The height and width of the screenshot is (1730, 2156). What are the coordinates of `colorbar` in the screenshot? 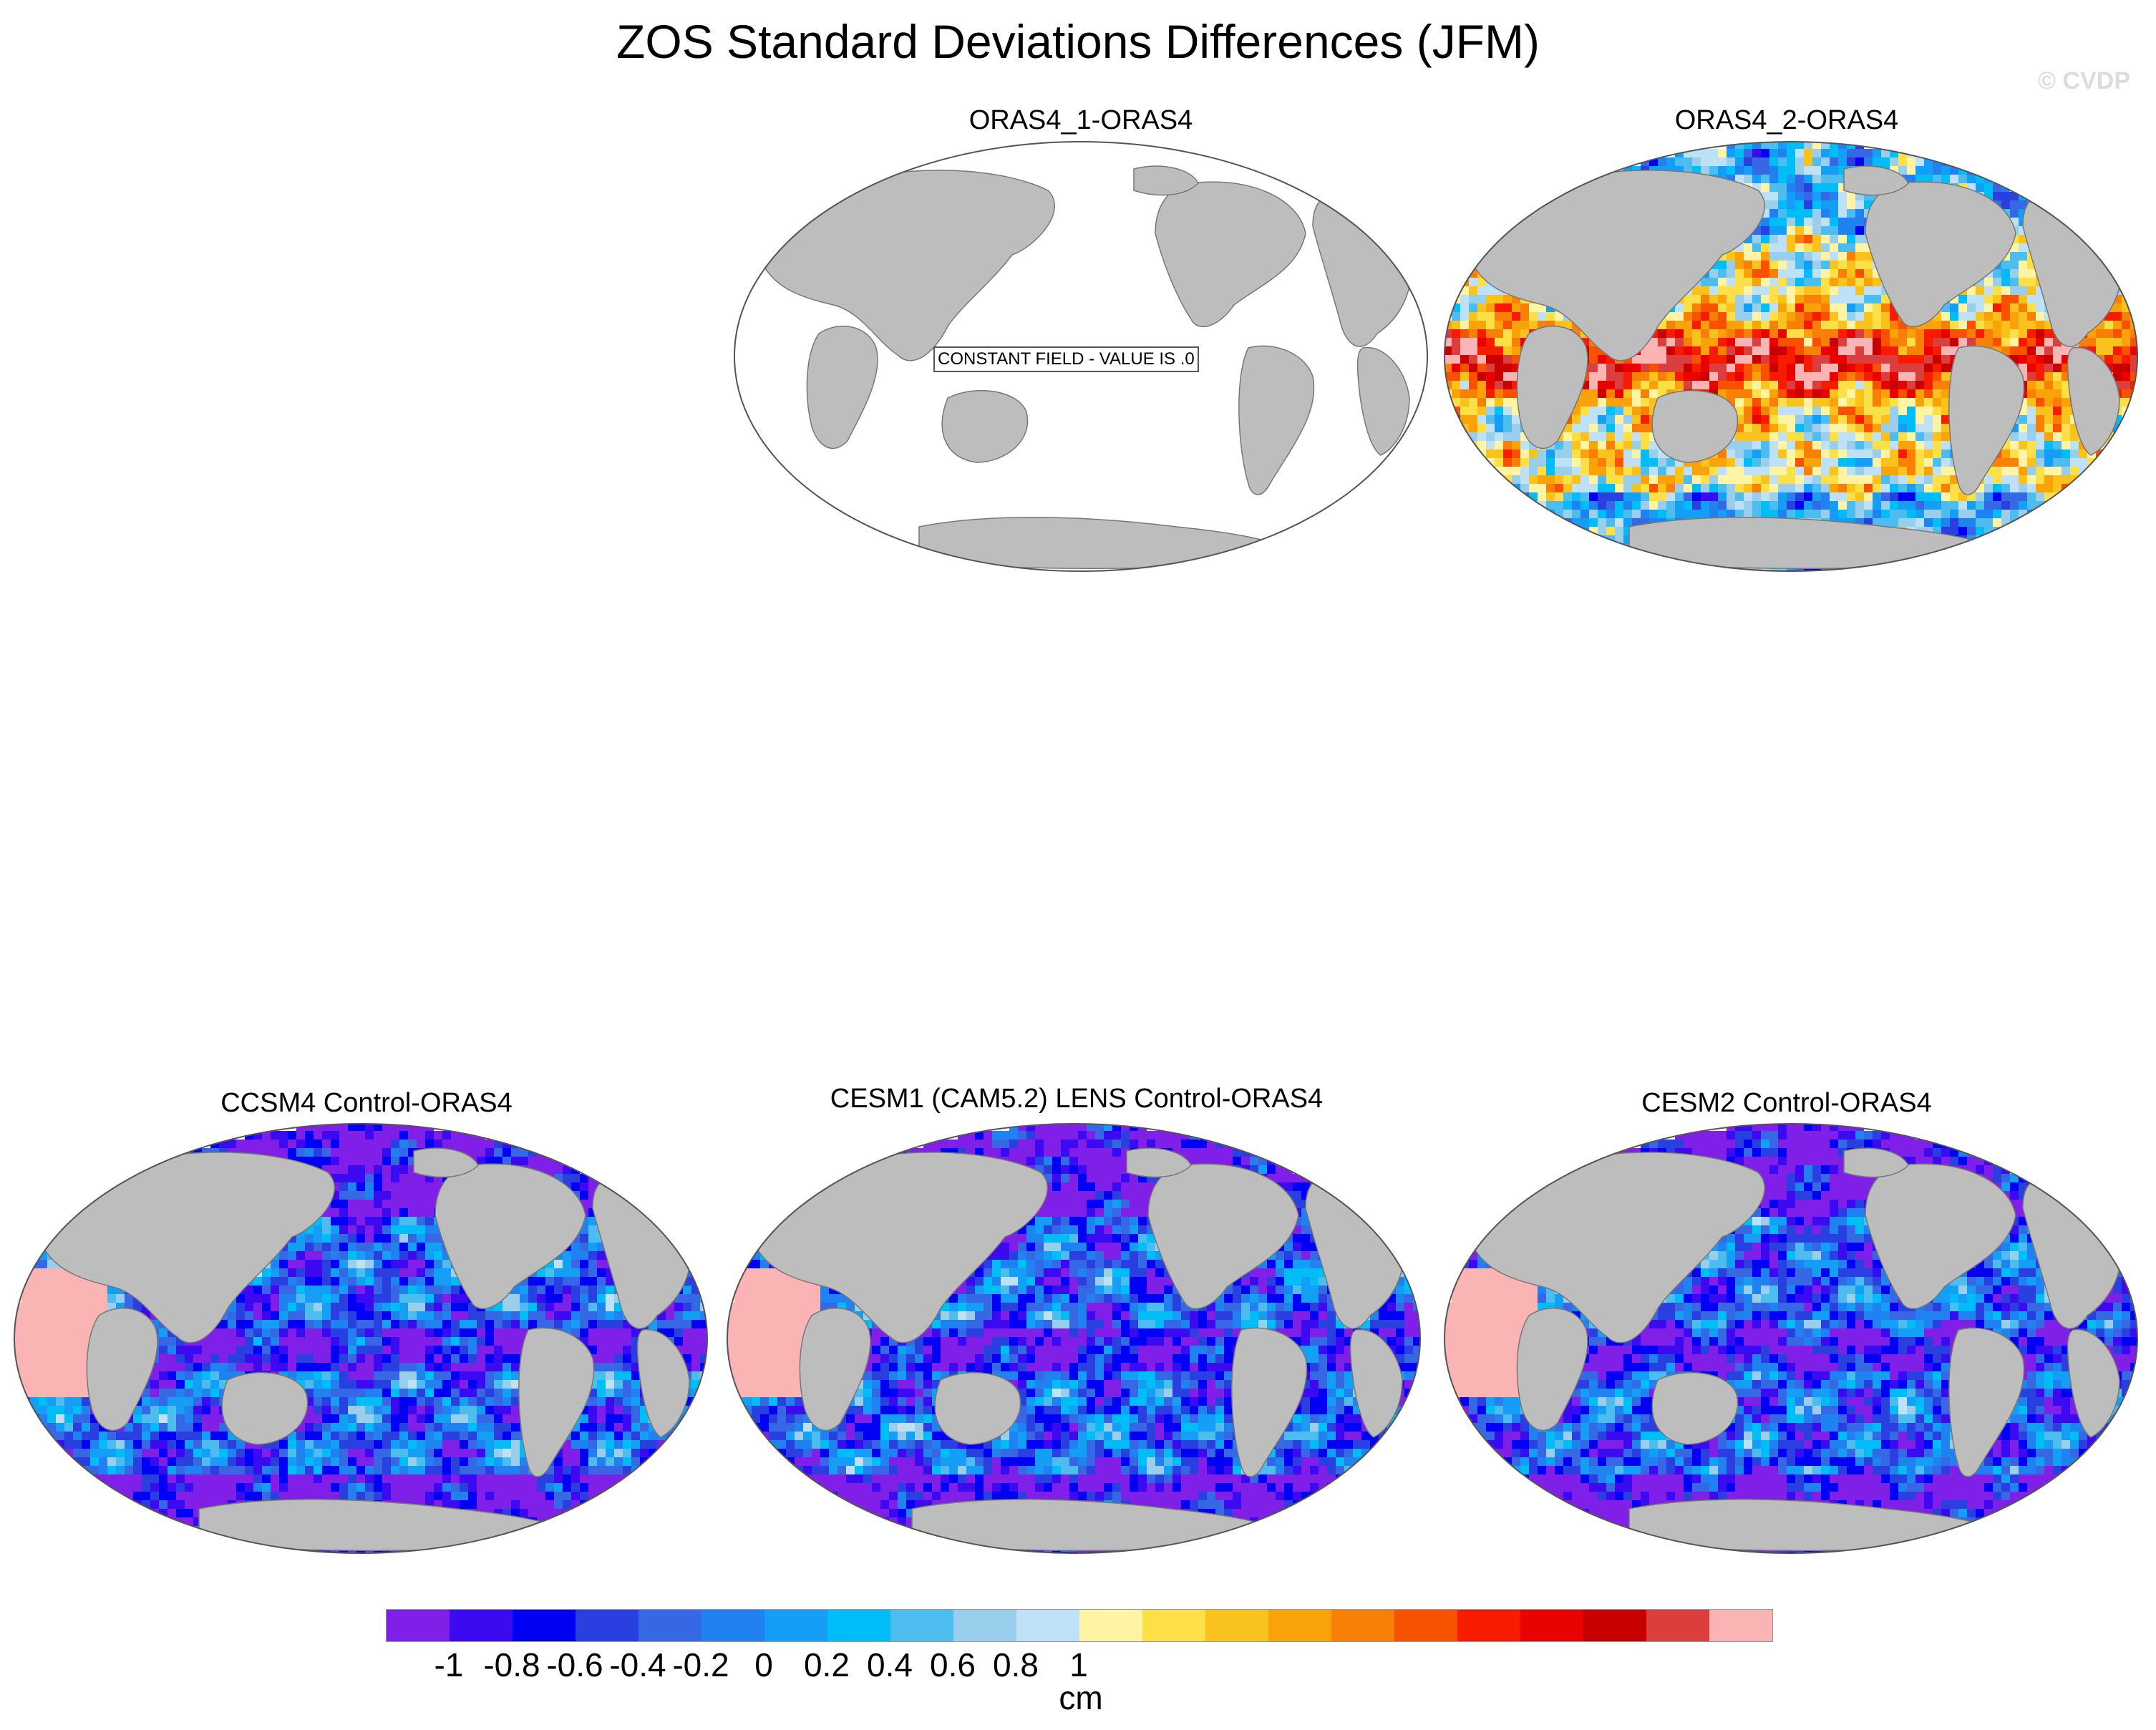 It's located at (1080, 1625).